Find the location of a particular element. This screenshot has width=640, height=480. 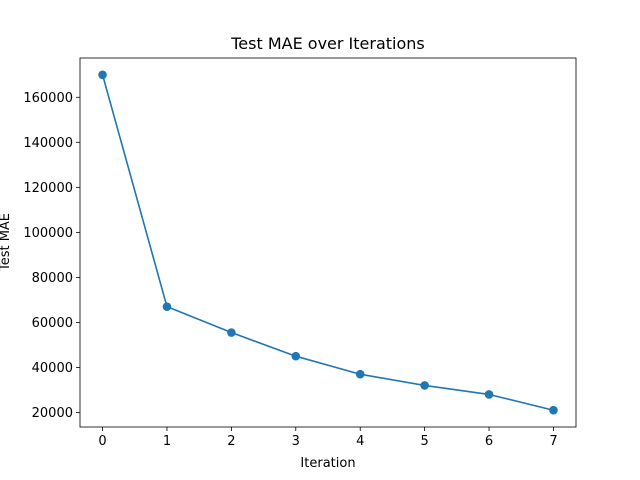

y-tick-label: 140000 is located at coordinates (48, 143).